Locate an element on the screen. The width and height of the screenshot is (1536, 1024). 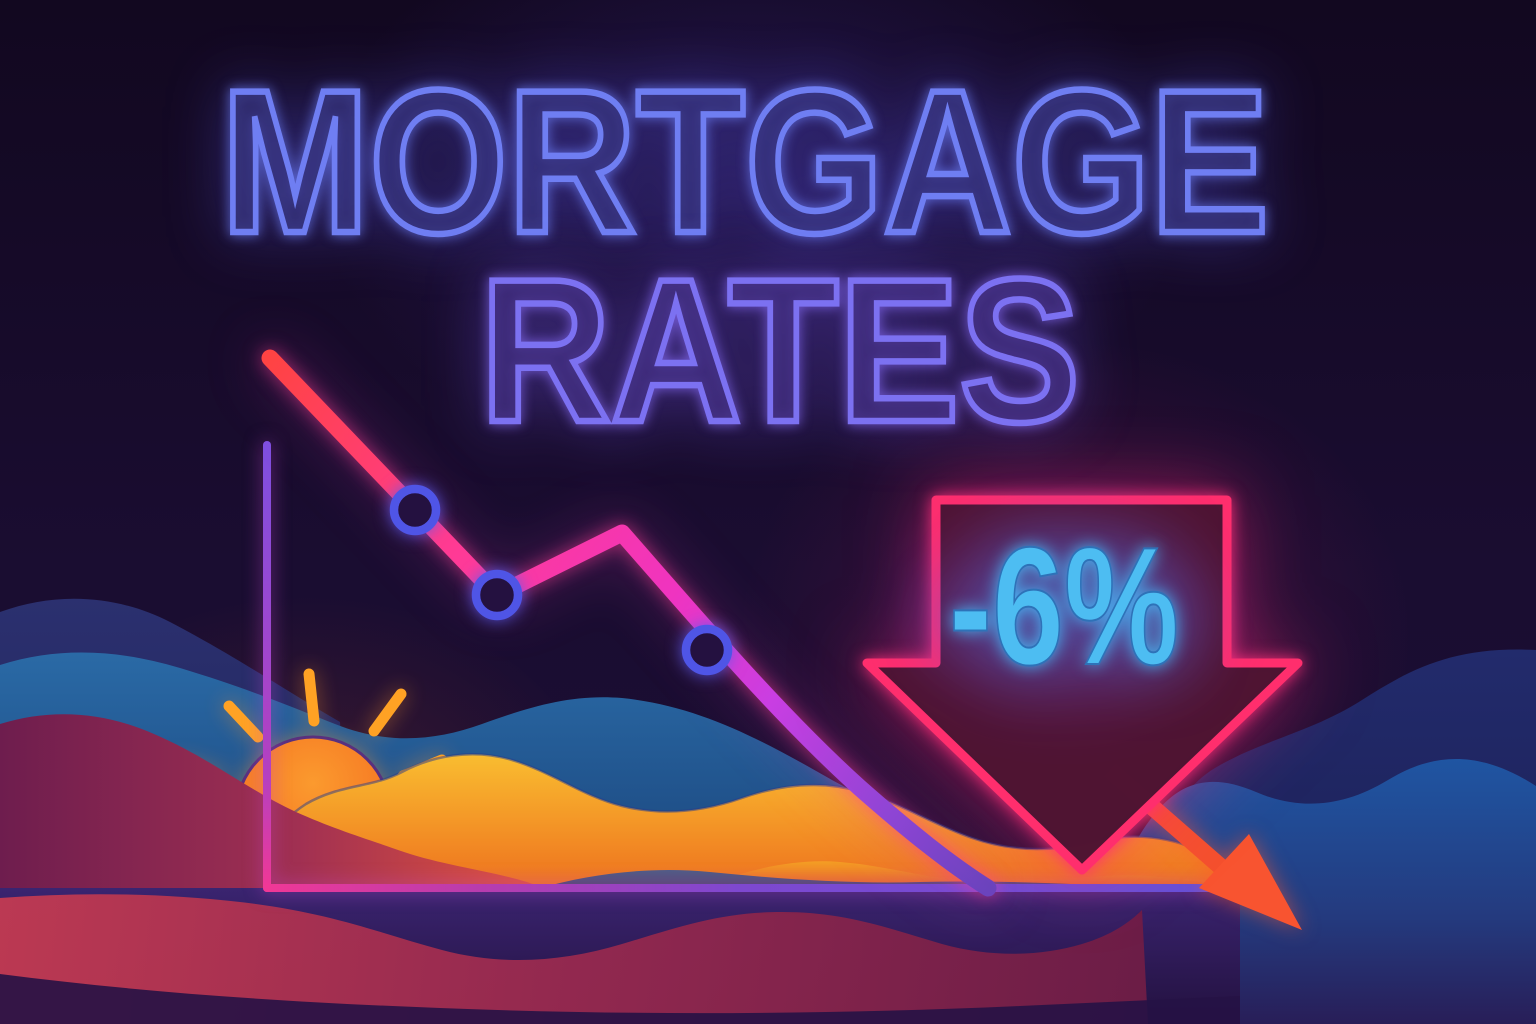
front-blue-band is located at coordinates (845, 878).